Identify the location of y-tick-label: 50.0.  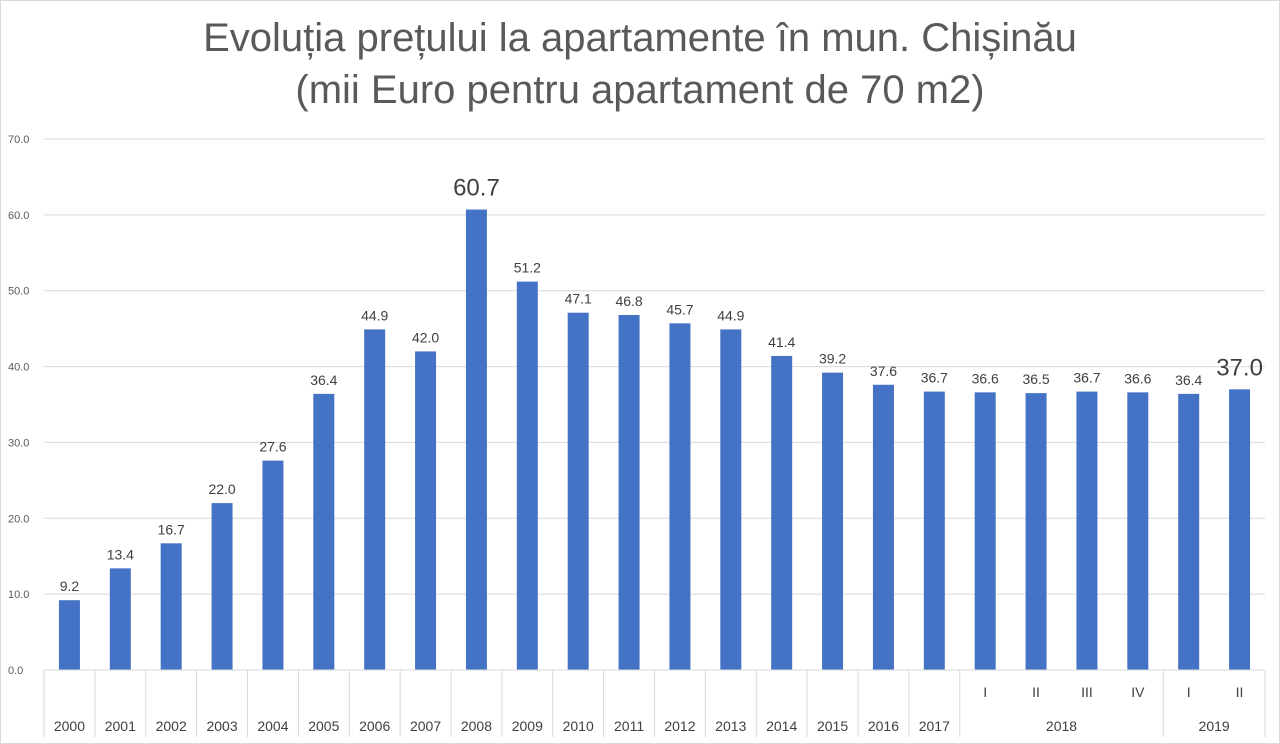
(18, 292).